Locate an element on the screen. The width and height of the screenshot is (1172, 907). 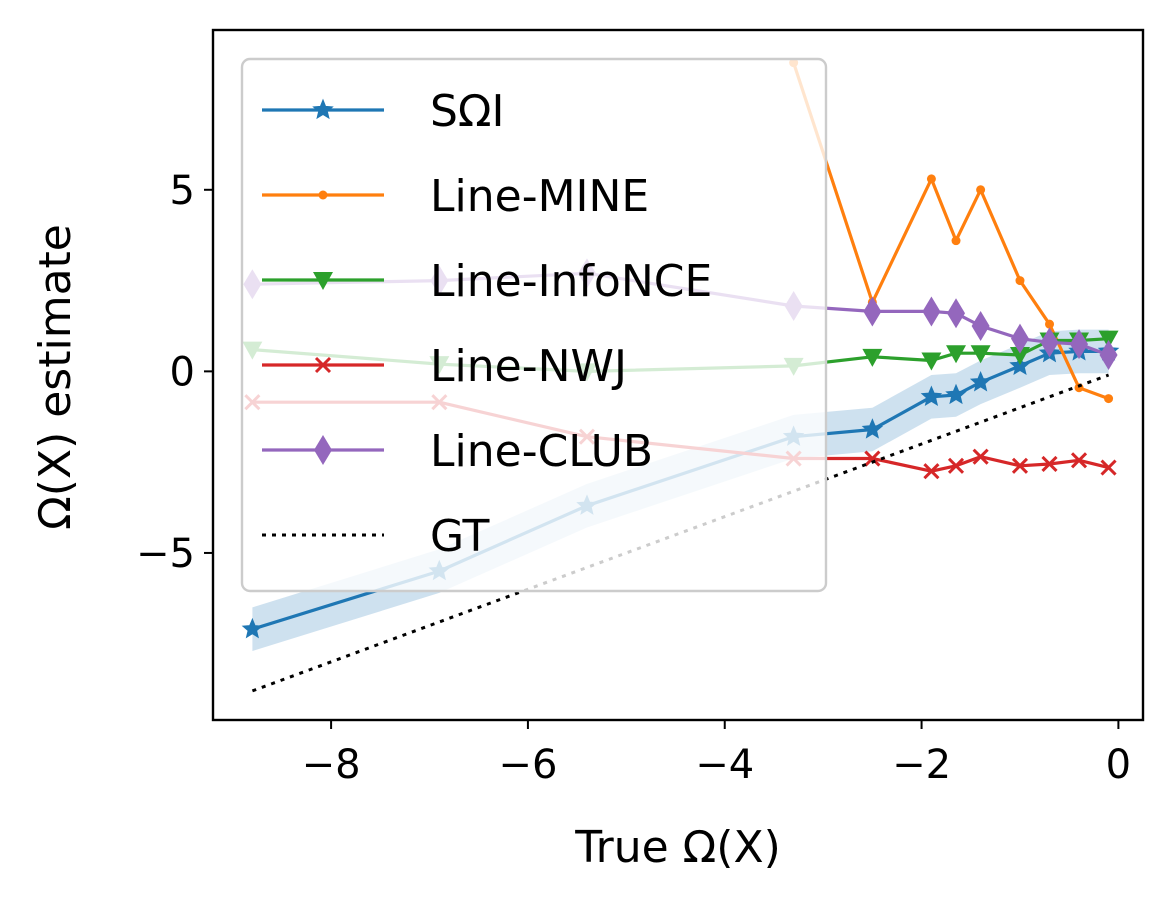
y-tick-label: 0 is located at coordinates (182, 372).